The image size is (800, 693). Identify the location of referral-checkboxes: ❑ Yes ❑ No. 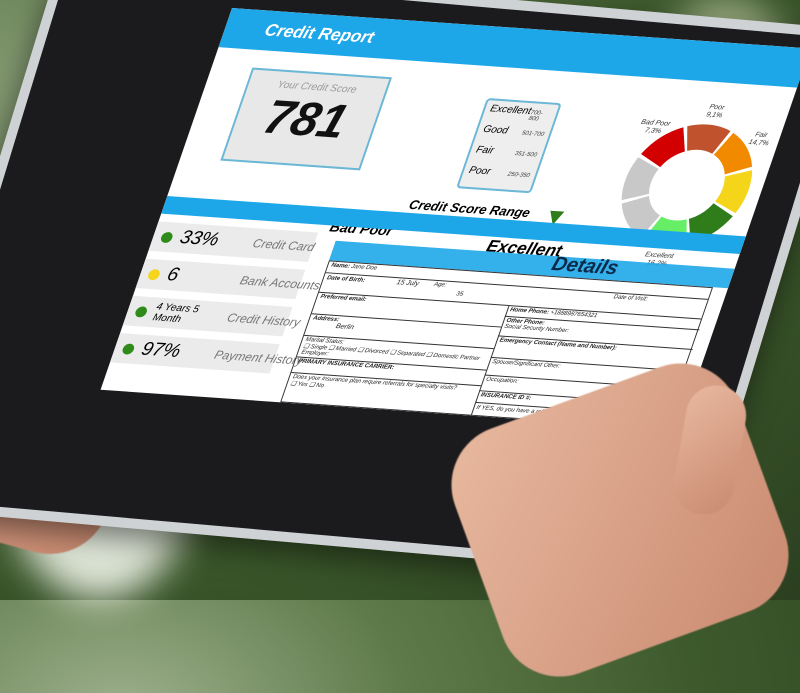
(307, 385).